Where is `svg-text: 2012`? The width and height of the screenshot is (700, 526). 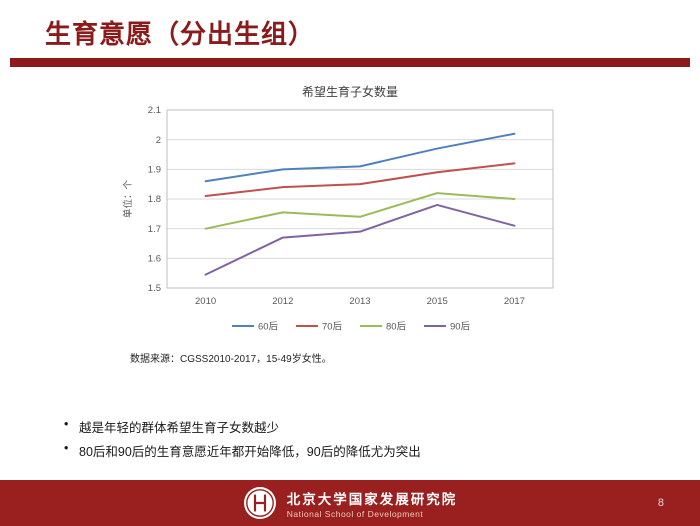
svg-text: 2012 is located at coordinates (282, 301).